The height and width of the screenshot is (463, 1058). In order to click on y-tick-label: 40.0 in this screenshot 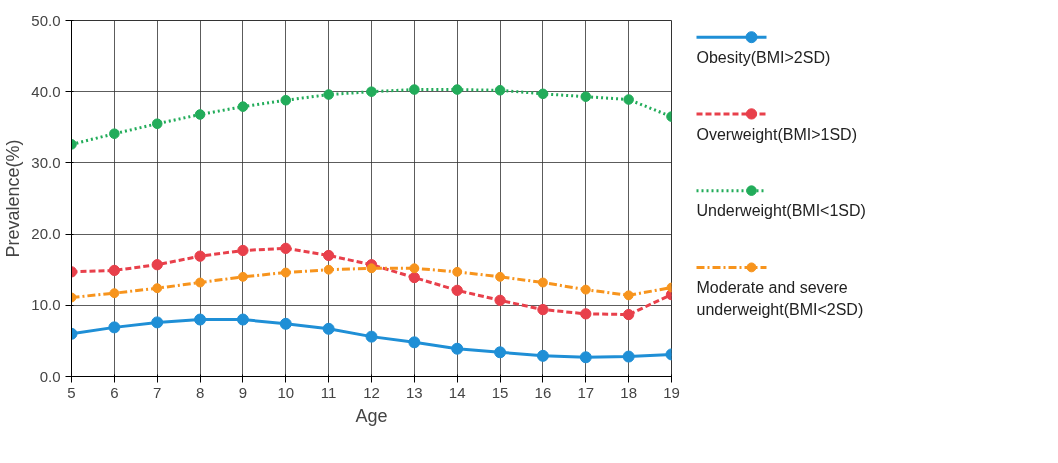, I will do `click(46, 91)`.